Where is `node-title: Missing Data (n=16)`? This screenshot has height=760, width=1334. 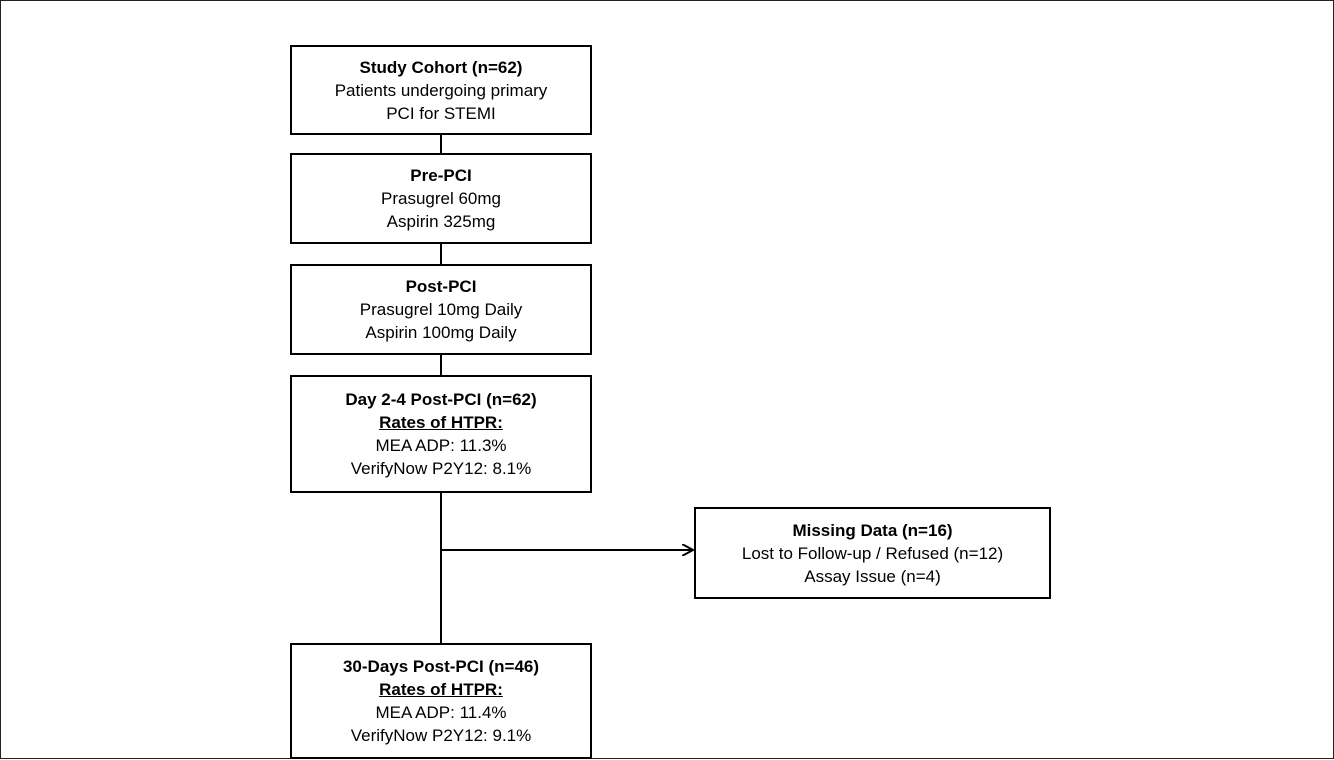
node-title: Missing Data (n=16) is located at coordinates (872, 530).